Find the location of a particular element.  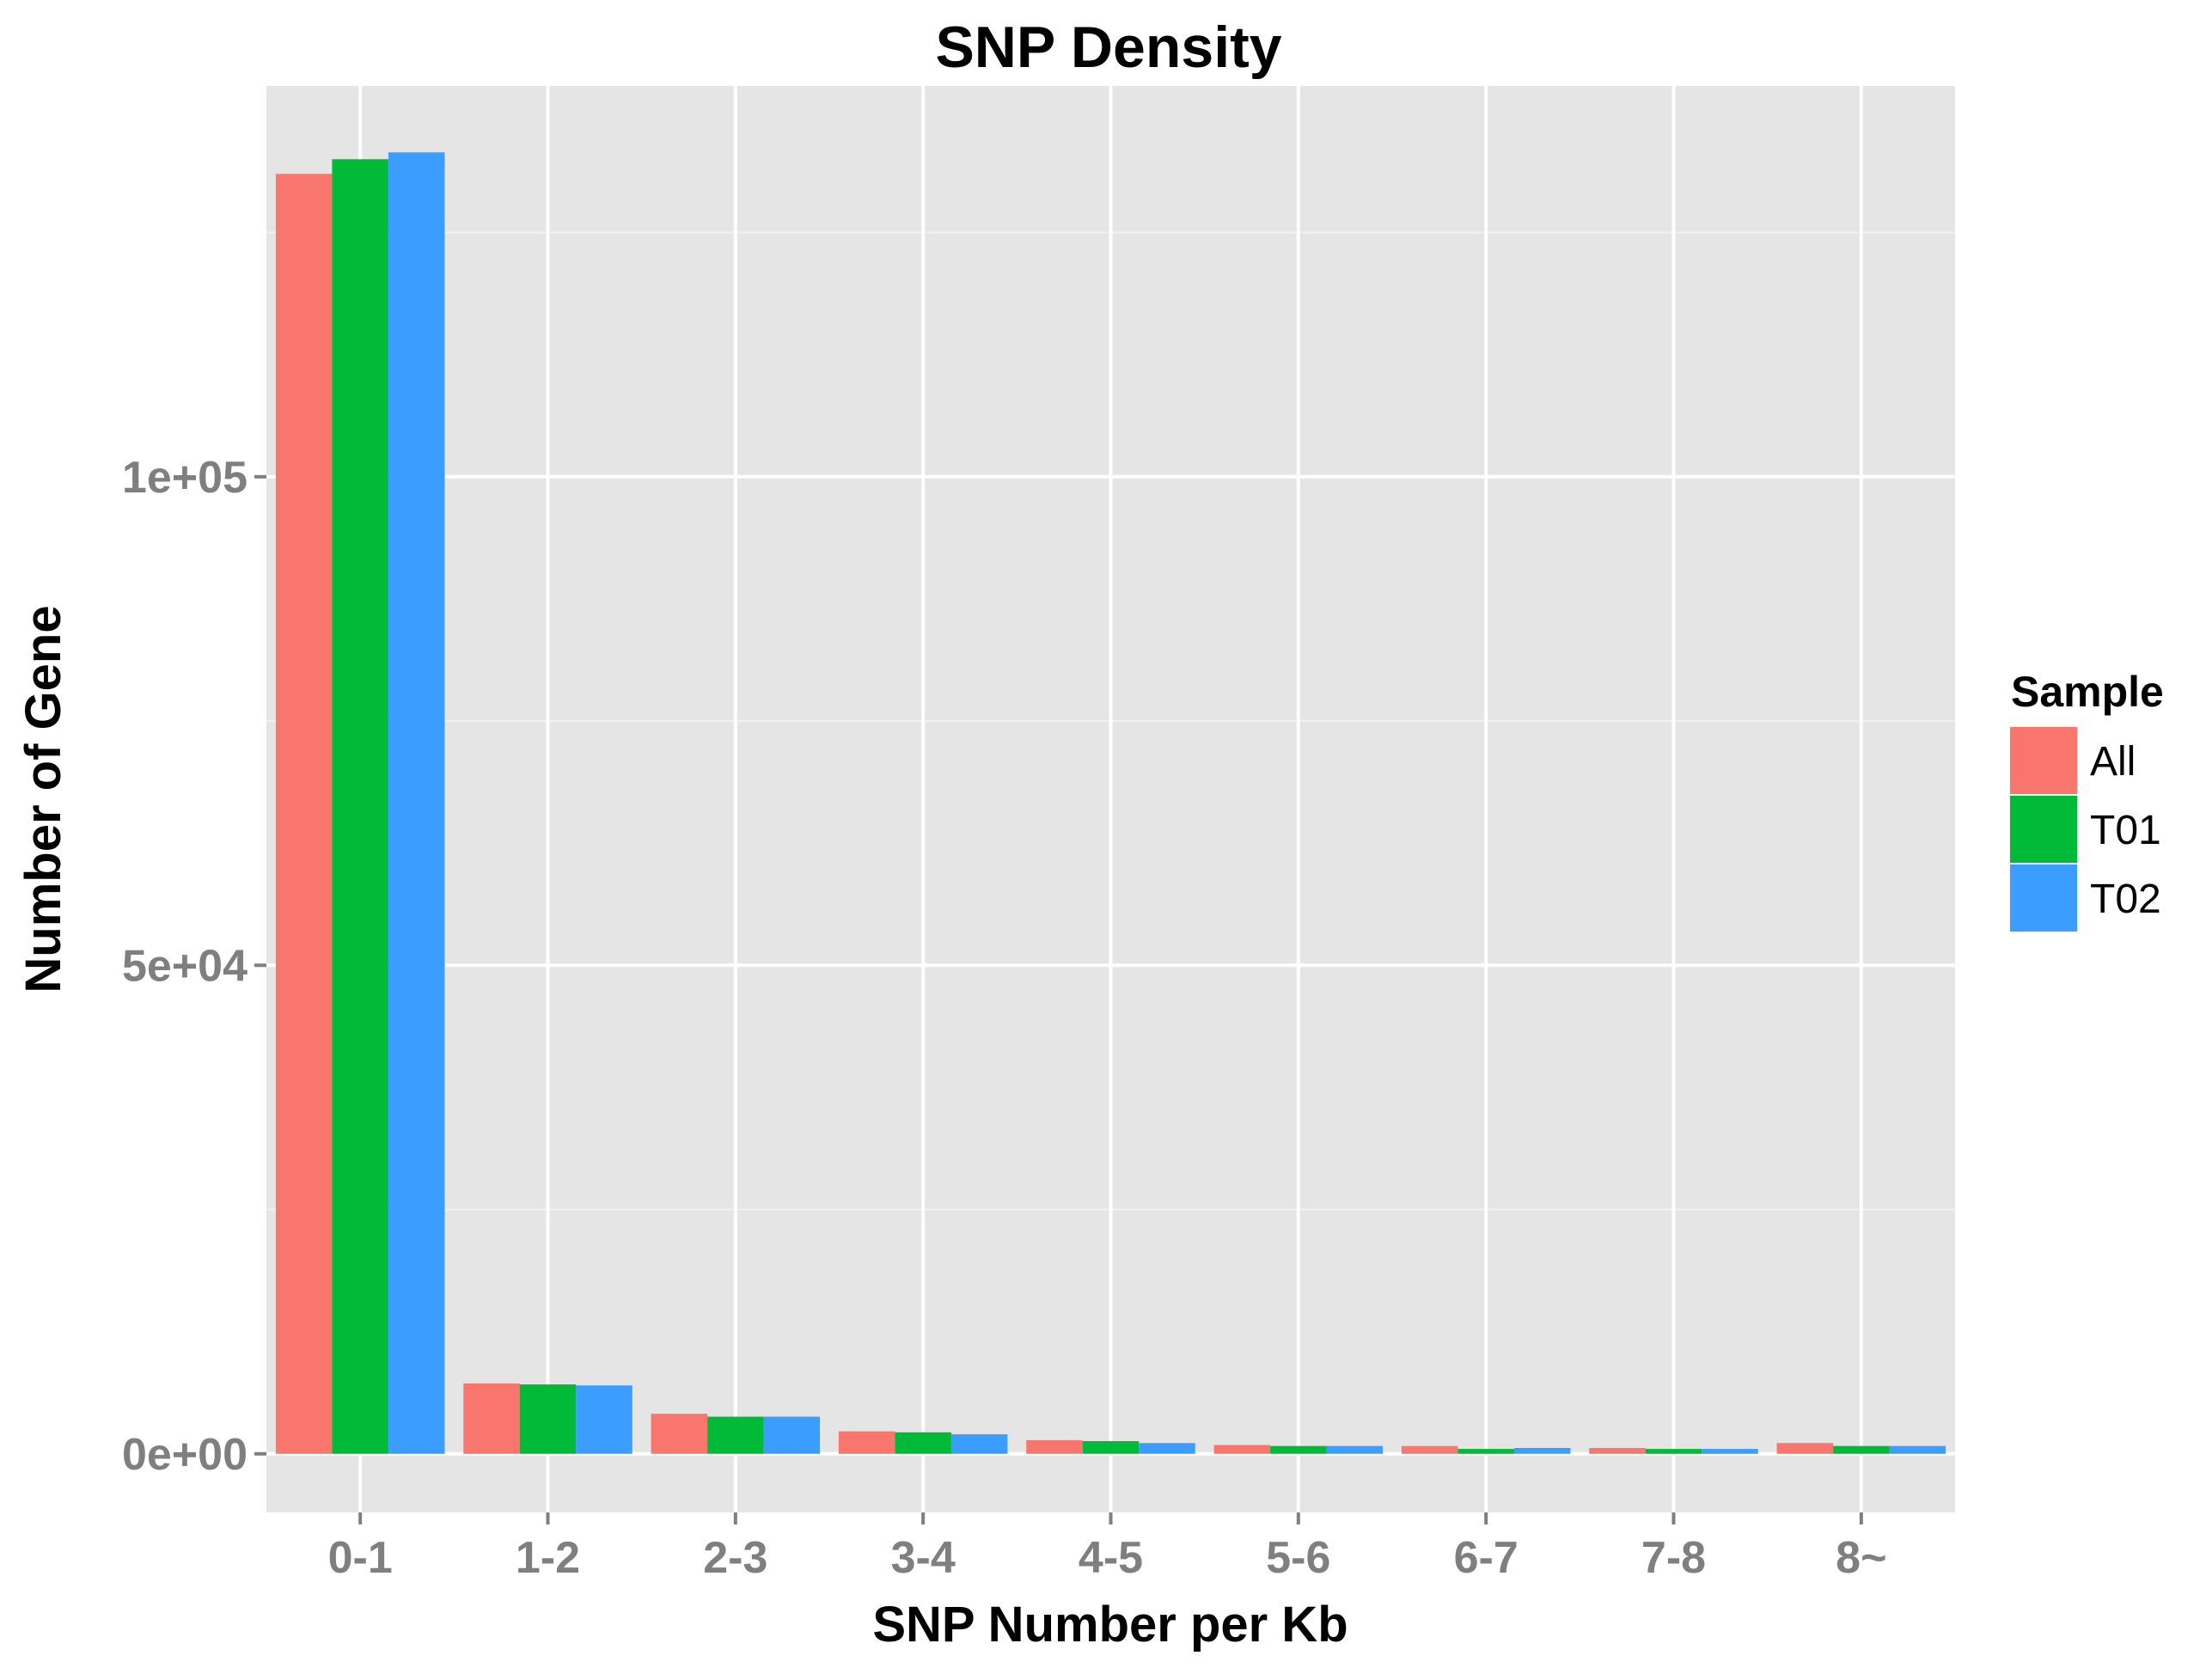

legend-label: T01 is located at coordinates (2125, 831).